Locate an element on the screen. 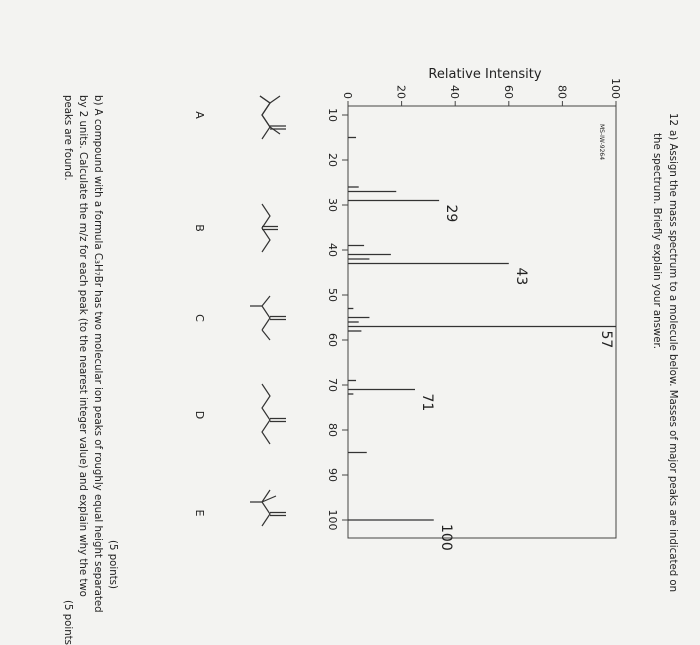  molecule-label: C is located at coordinates (199, 318).